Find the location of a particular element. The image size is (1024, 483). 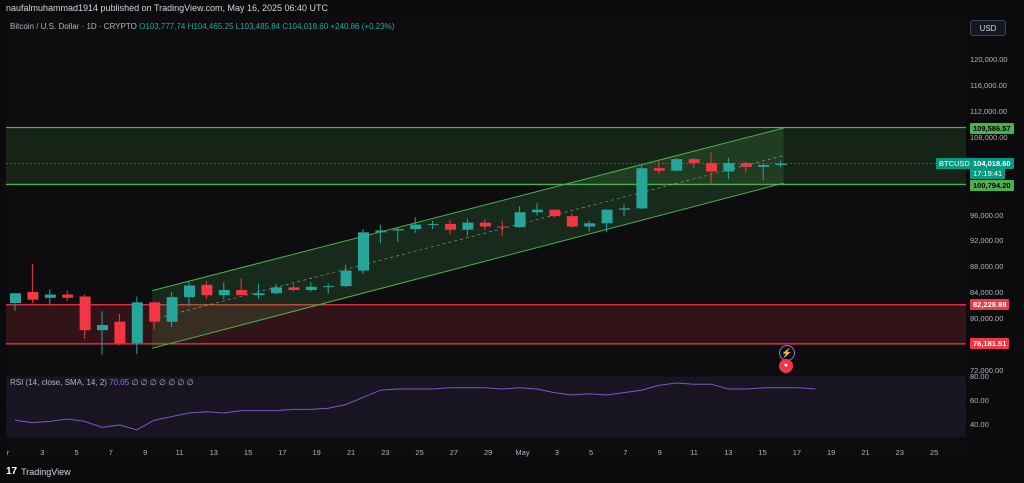

price-tick: 72,000.00 is located at coordinates (987, 370).